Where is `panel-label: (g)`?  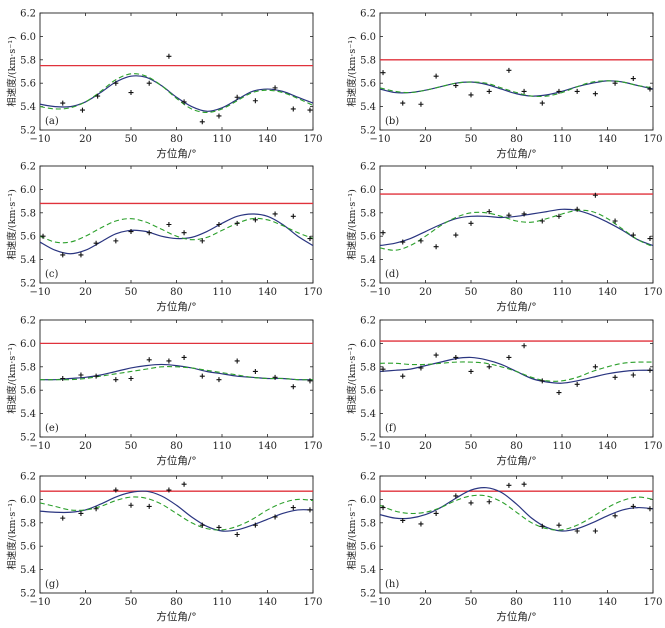
panel-label: (g) is located at coordinates (52, 584).